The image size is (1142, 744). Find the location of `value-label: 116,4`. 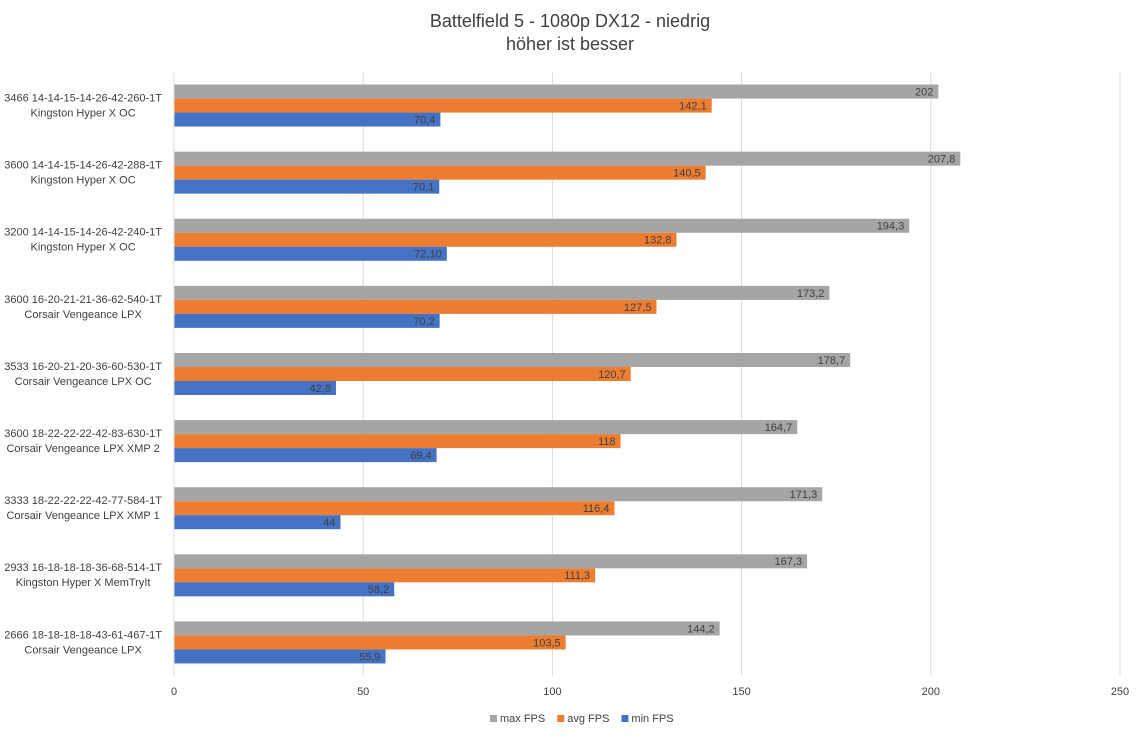

value-label: 116,4 is located at coordinates (596, 509).